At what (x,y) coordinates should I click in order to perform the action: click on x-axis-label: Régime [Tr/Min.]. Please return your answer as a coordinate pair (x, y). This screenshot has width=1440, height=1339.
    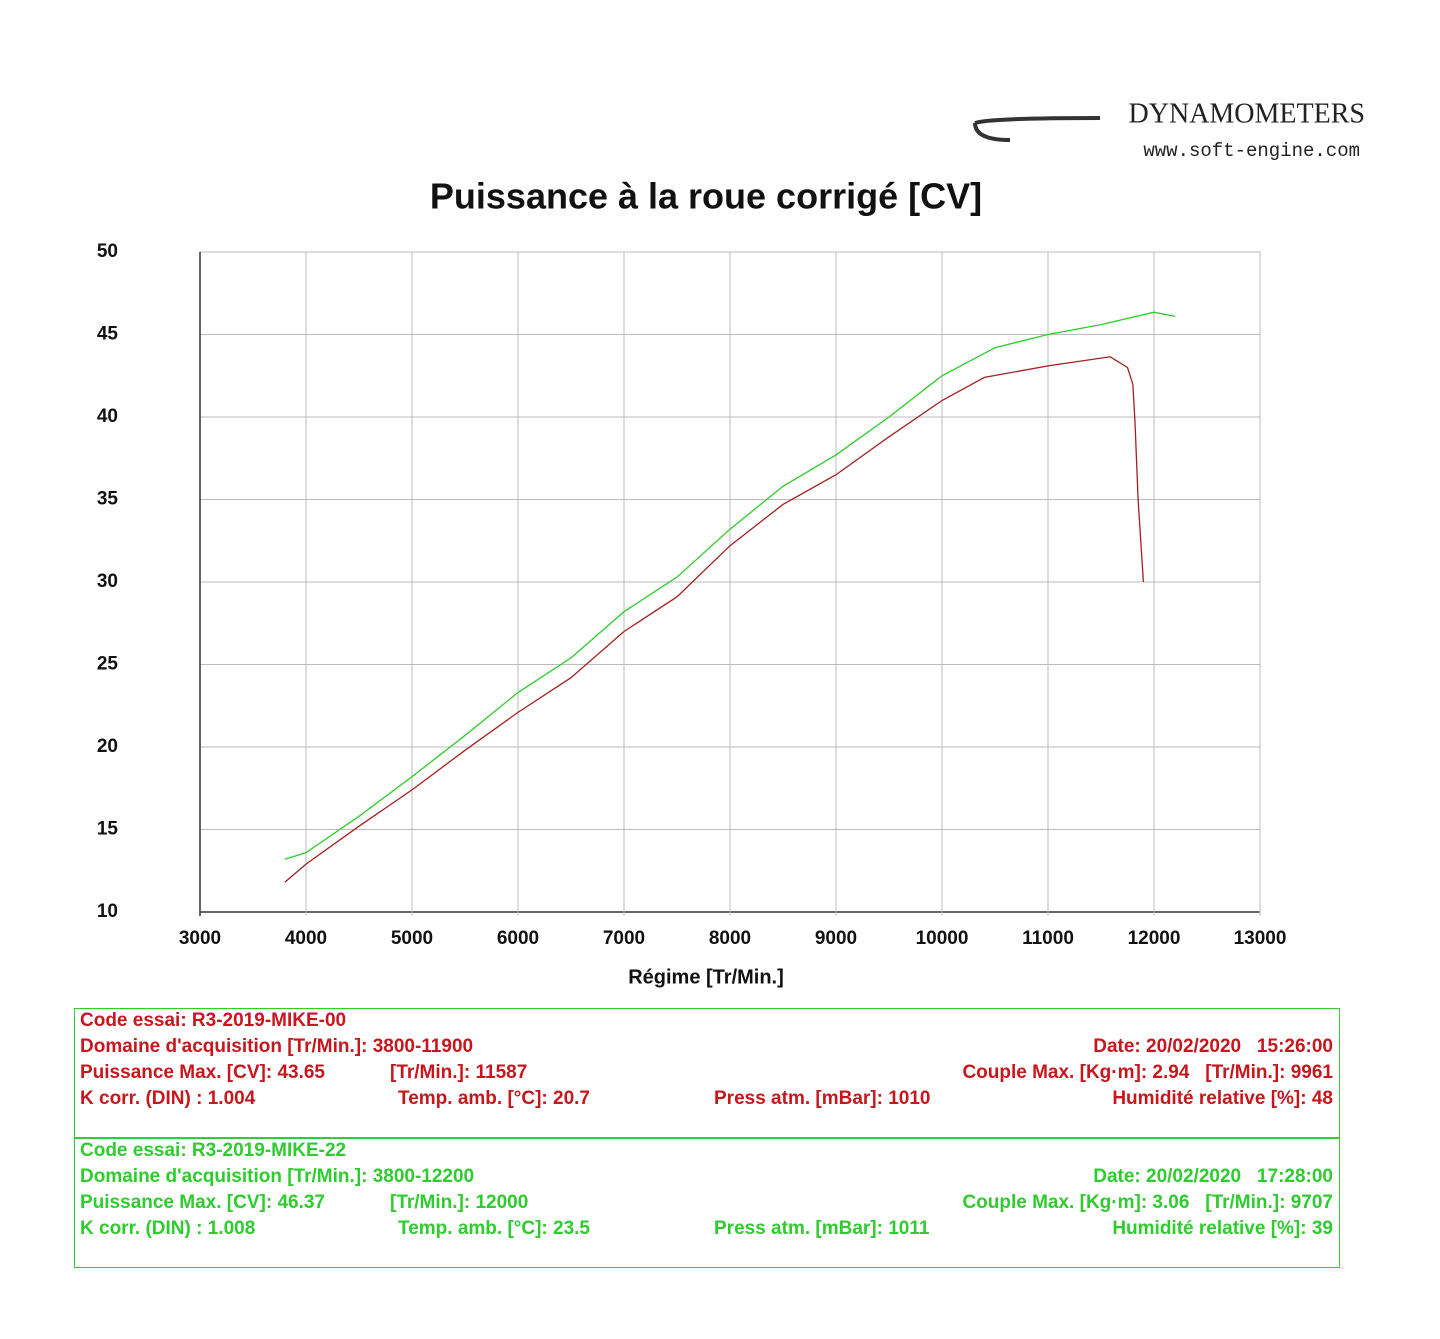
    Looking at the image, I should click on (706, 977).